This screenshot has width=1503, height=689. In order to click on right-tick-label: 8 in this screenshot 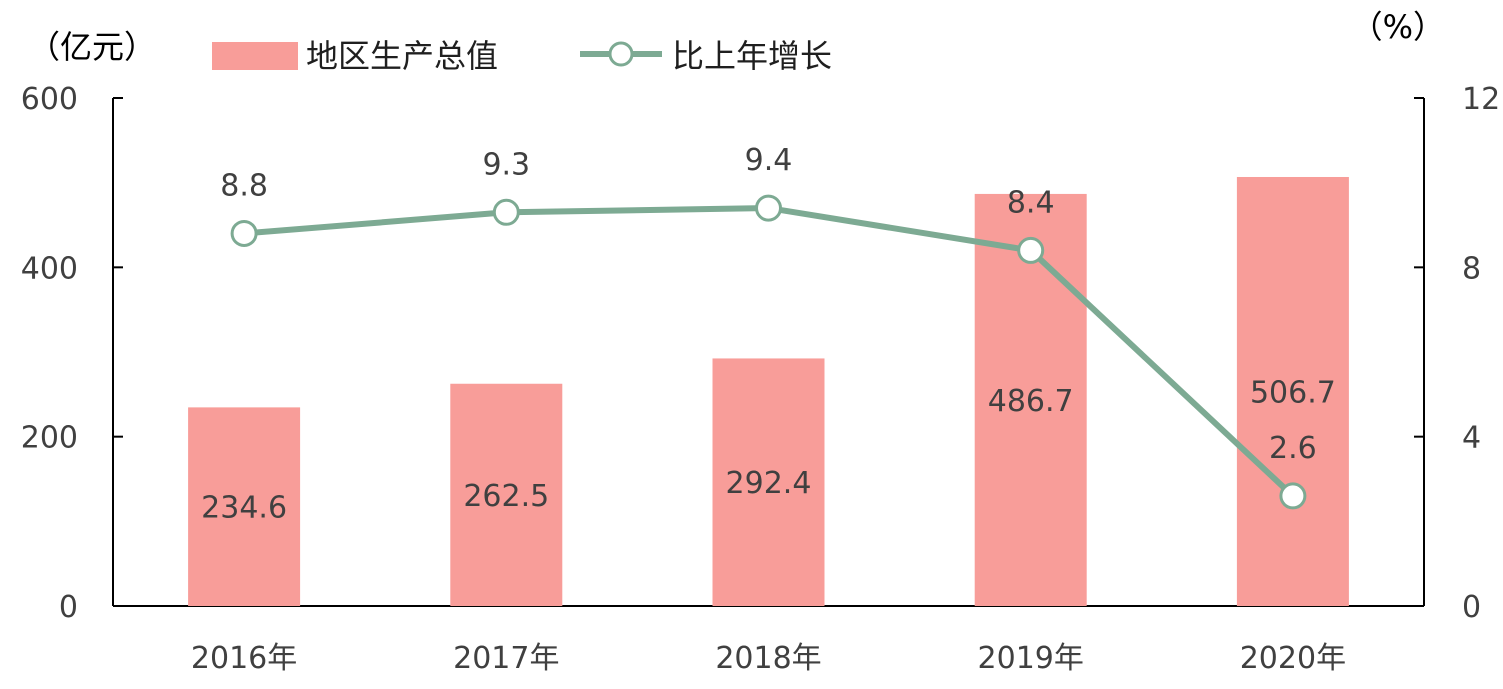, I will do `click(1471, 268)`.